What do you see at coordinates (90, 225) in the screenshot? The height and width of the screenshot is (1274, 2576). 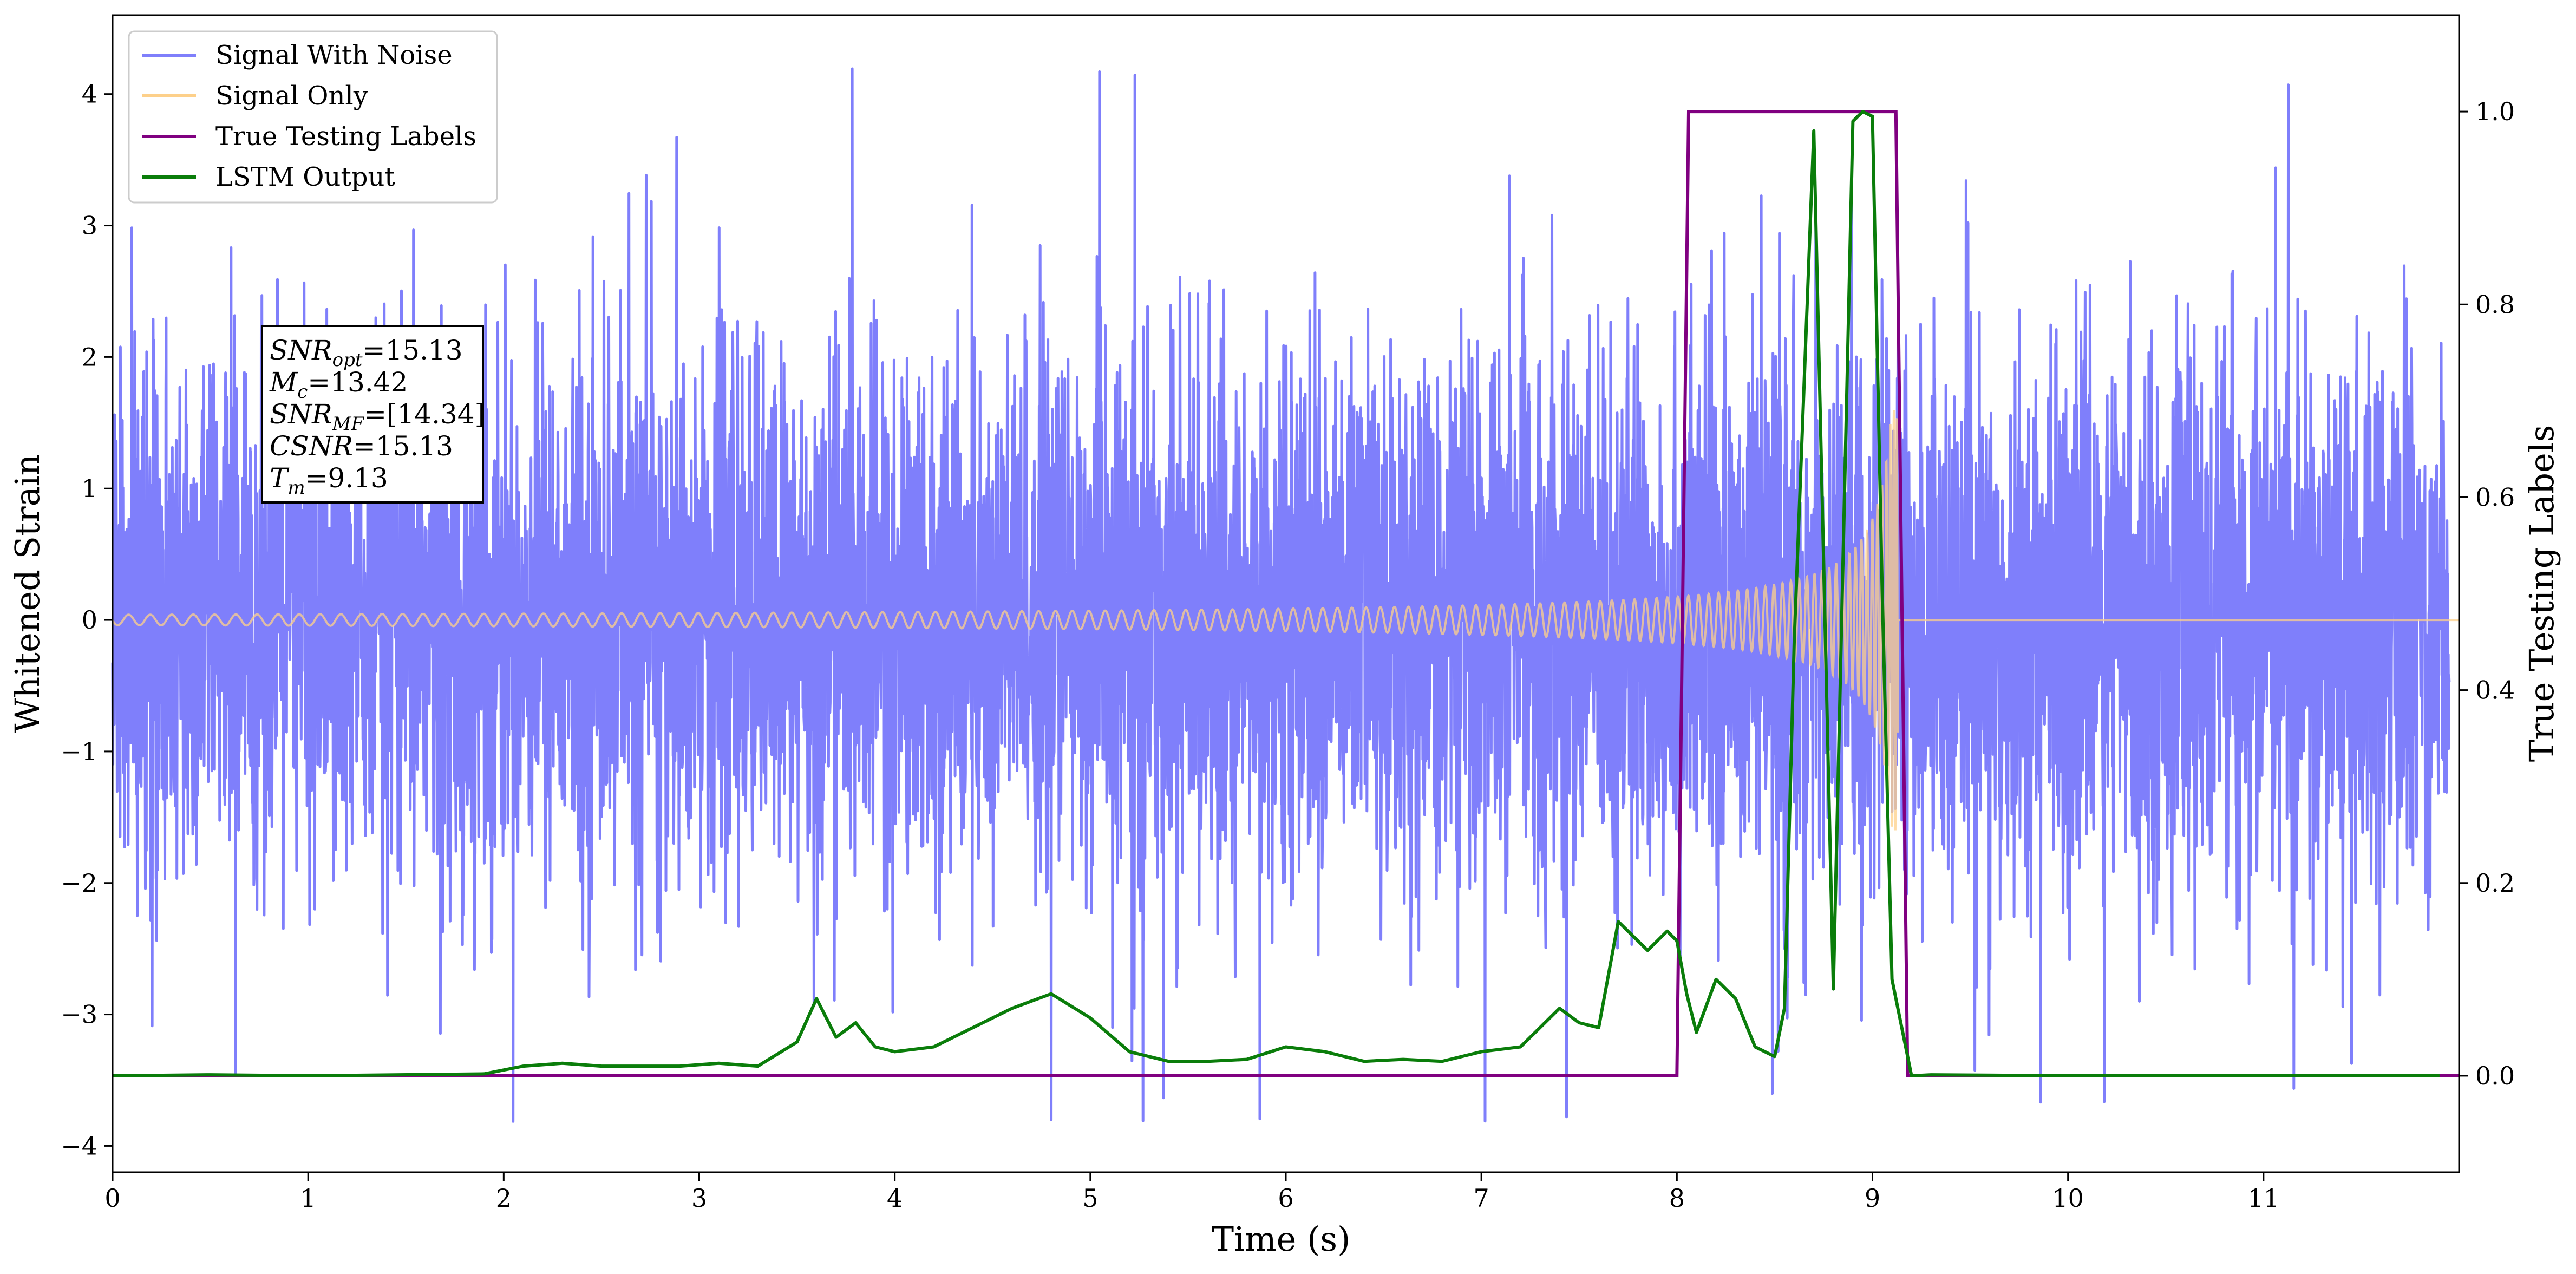 I see `y-tick-label: 3` at bounding box center [90, 225].